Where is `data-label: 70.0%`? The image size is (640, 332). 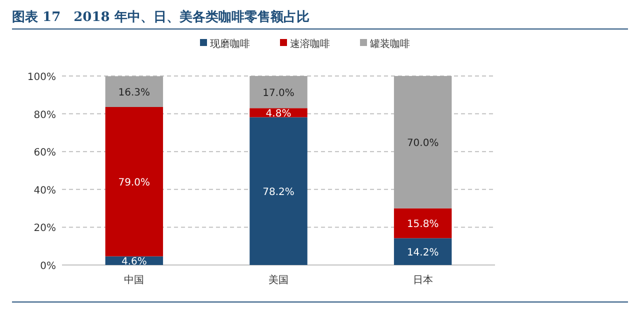 data-label: 70.0% is located at coordinates (422, 144).